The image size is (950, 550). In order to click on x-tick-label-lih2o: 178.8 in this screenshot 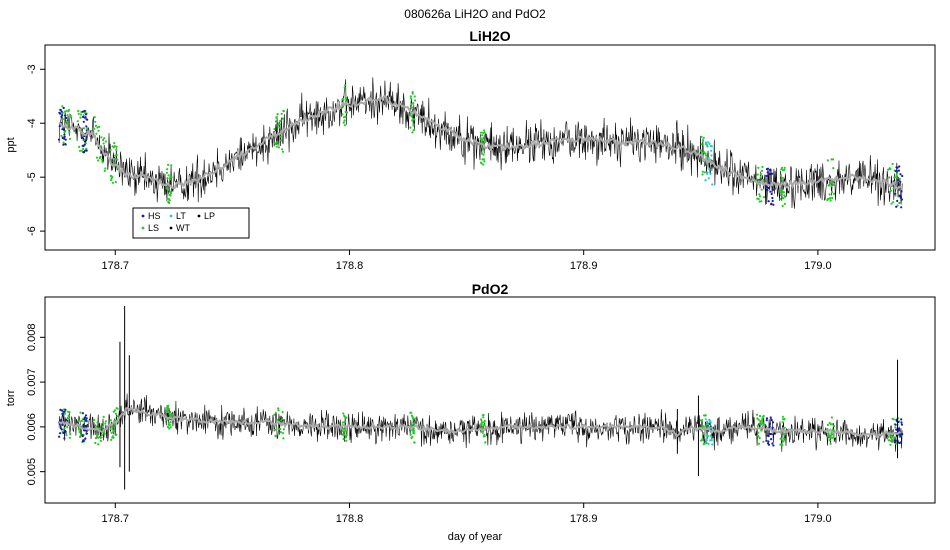, I will do `click(350, 266)`.